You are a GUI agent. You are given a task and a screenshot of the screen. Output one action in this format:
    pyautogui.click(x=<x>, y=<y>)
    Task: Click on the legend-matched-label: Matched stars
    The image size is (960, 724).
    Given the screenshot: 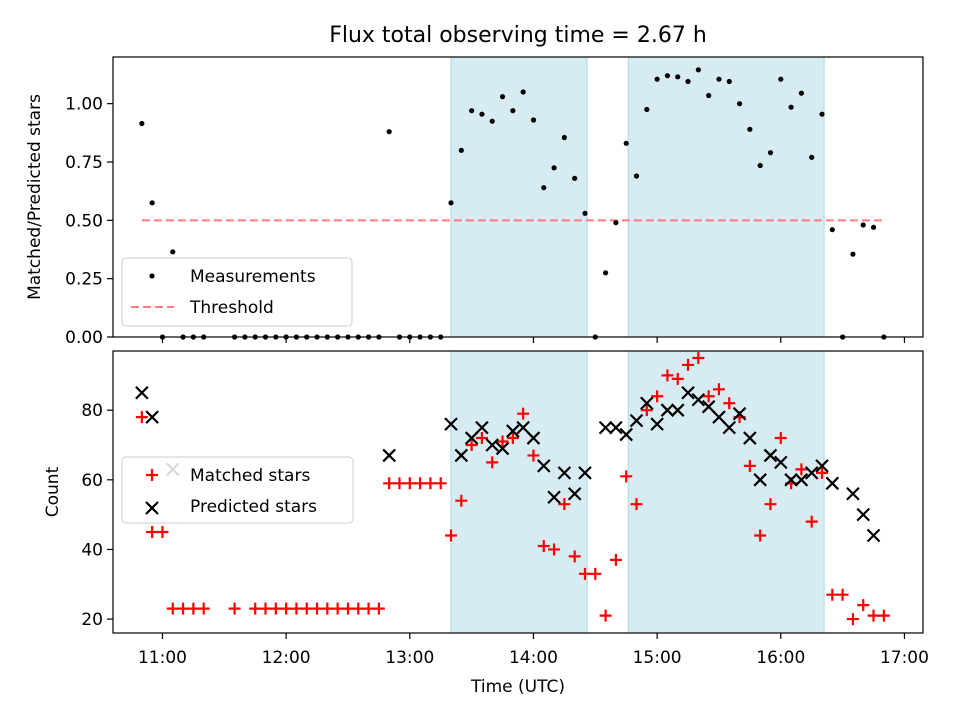 What is the action you would take?
    pyautogui.click(x=250, y=476)
    